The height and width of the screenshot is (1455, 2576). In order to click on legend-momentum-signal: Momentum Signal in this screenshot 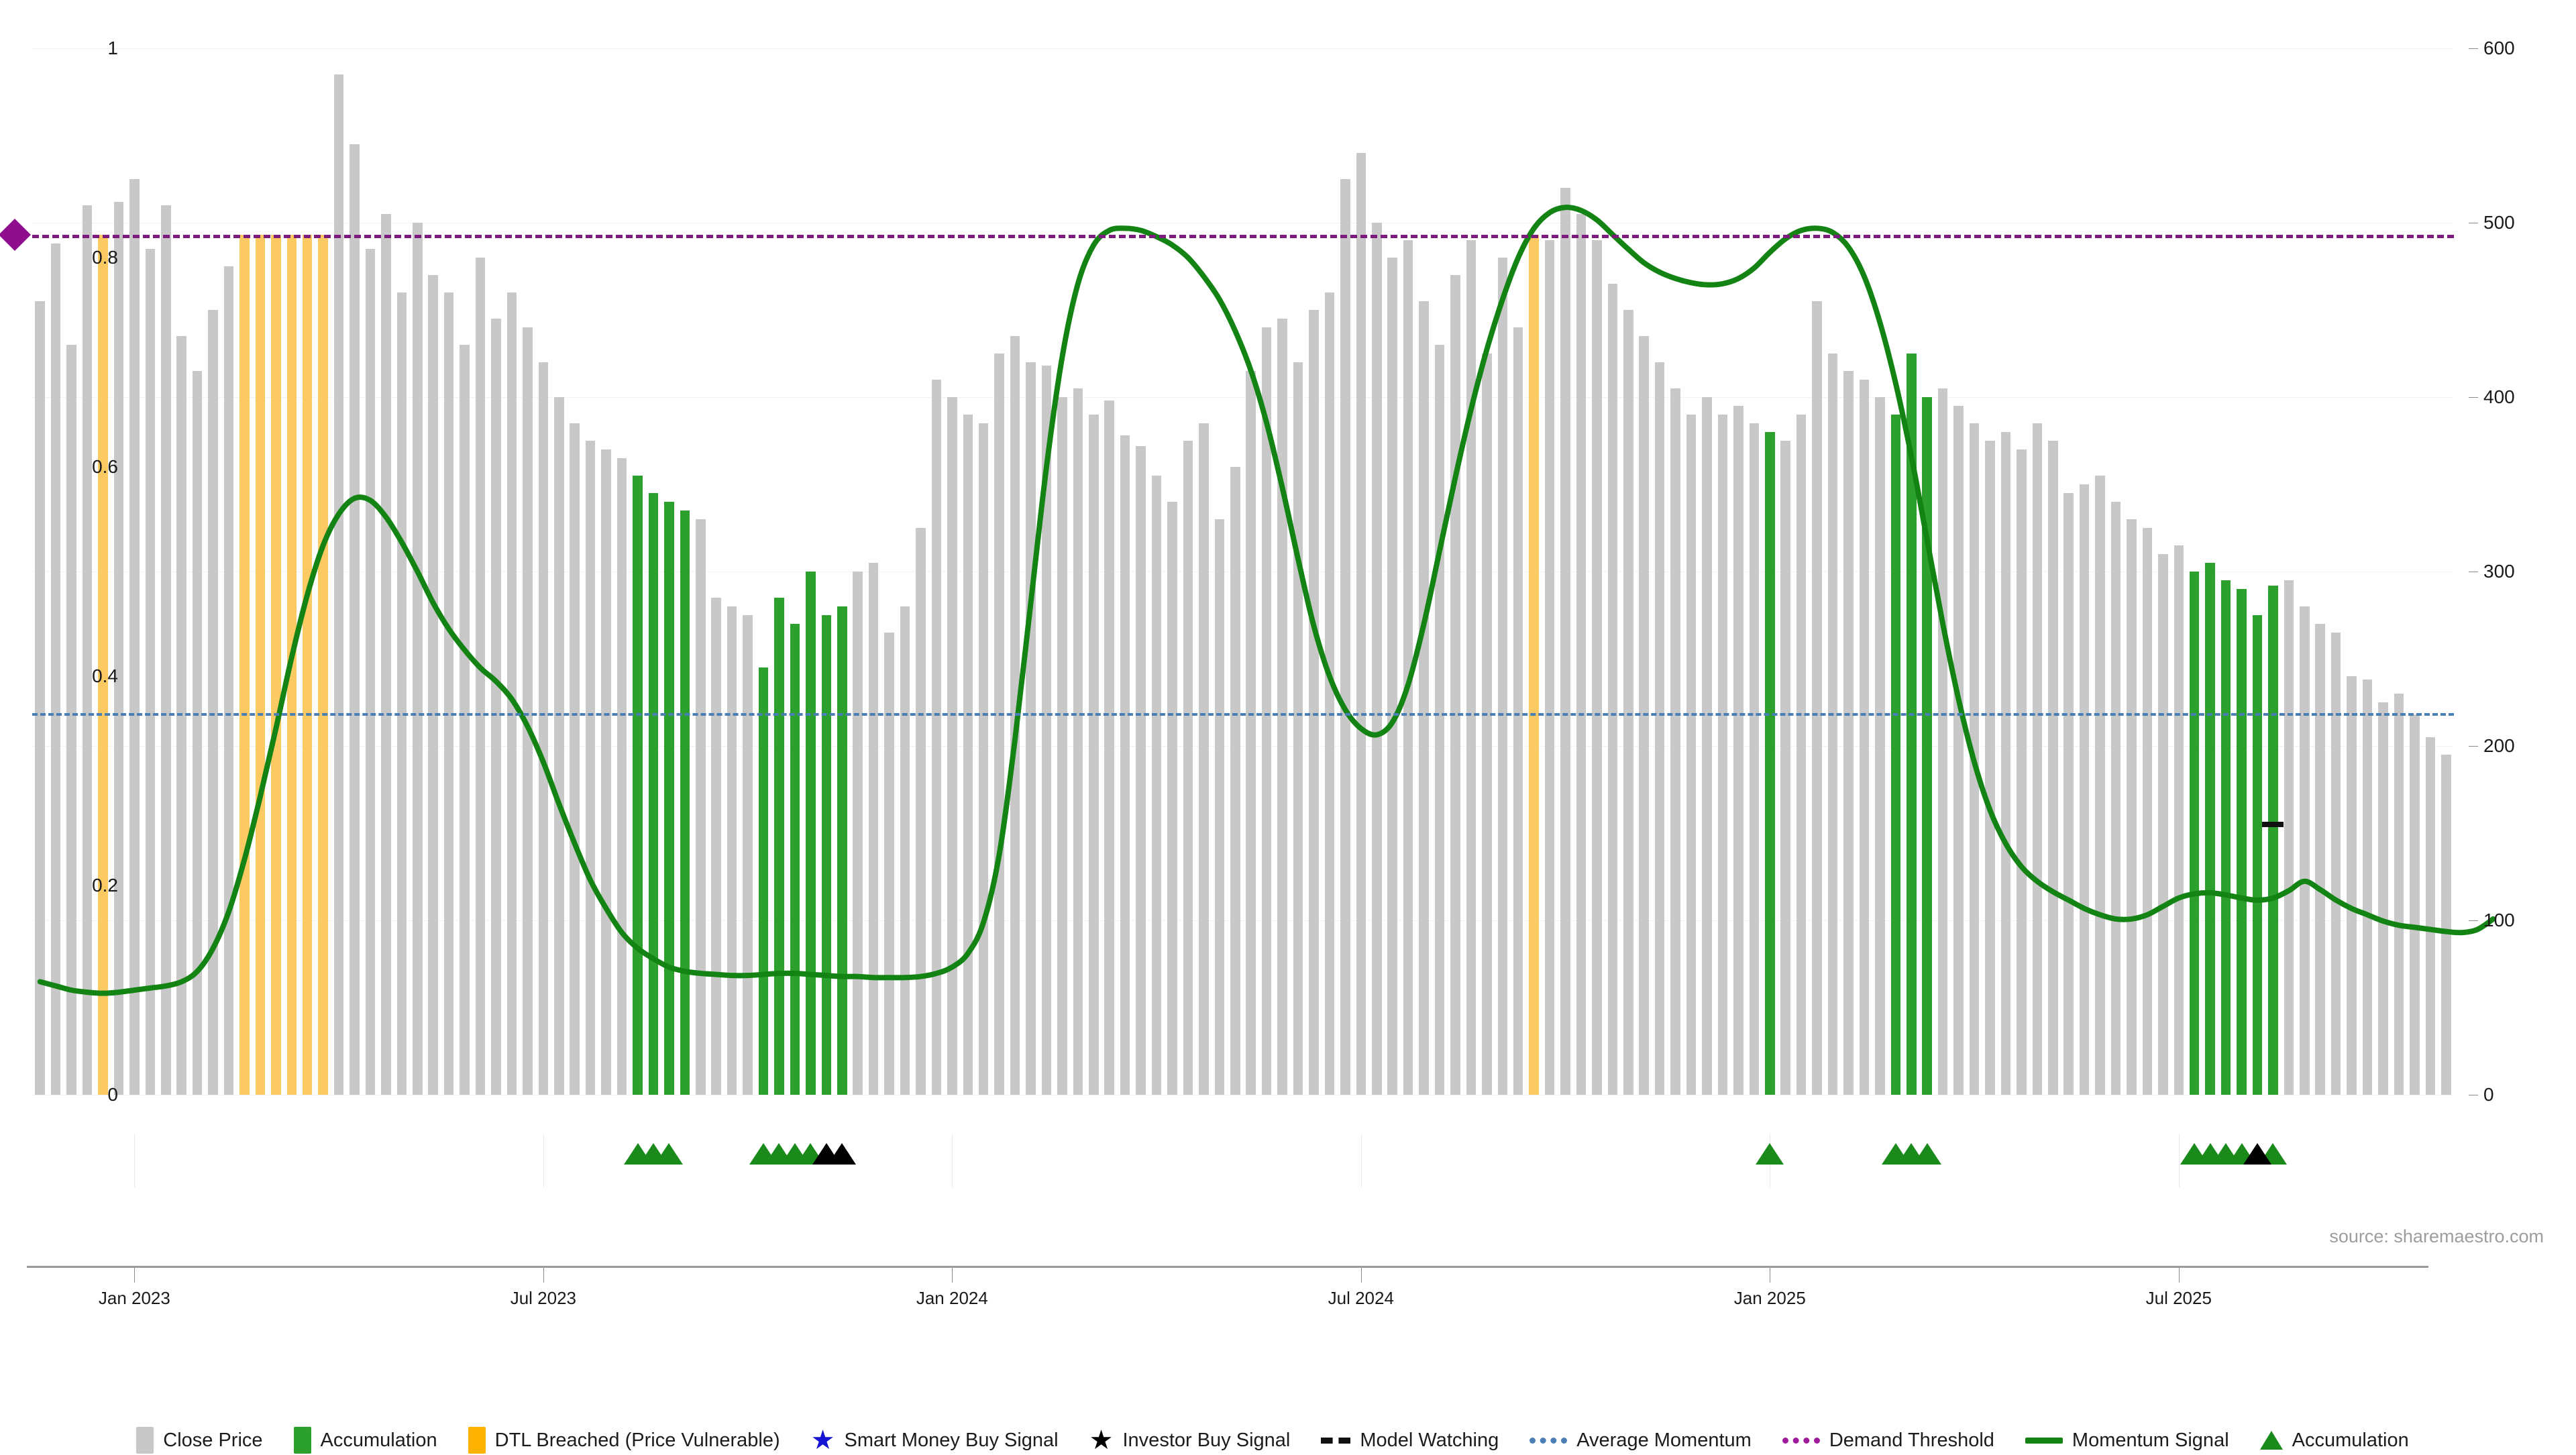, I will do `click(2127, 1441)`.